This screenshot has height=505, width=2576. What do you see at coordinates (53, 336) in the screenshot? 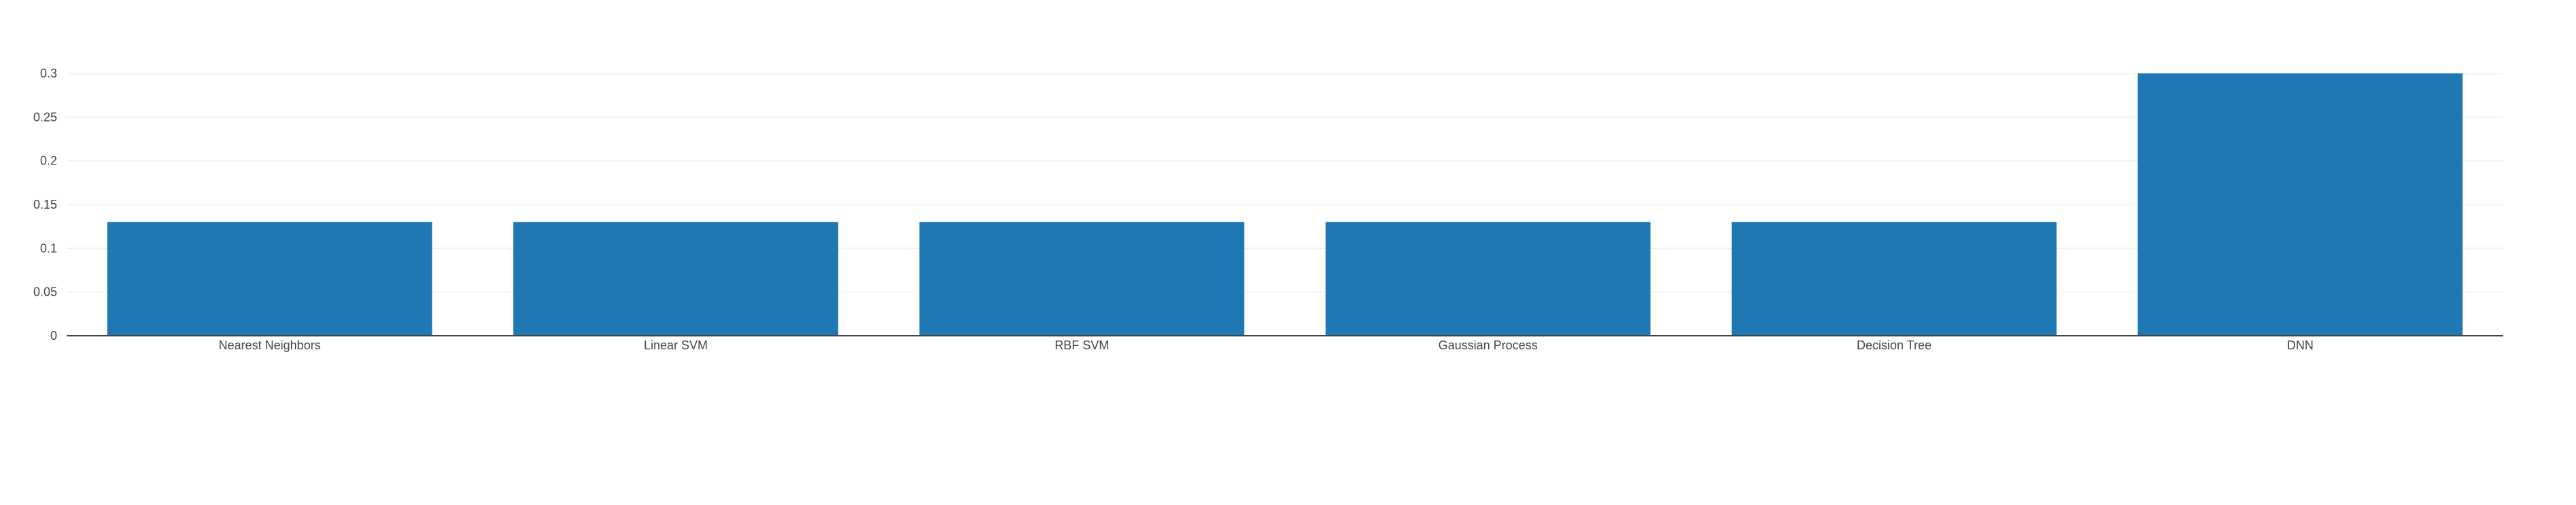
I see `y-tick-label: 0` at bounding box center [53, 336].